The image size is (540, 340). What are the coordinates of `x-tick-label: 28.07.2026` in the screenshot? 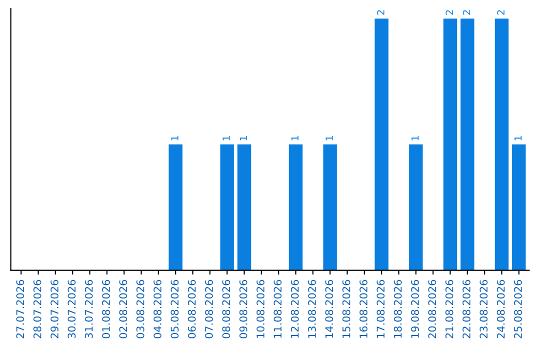 It's located at (37, 309).